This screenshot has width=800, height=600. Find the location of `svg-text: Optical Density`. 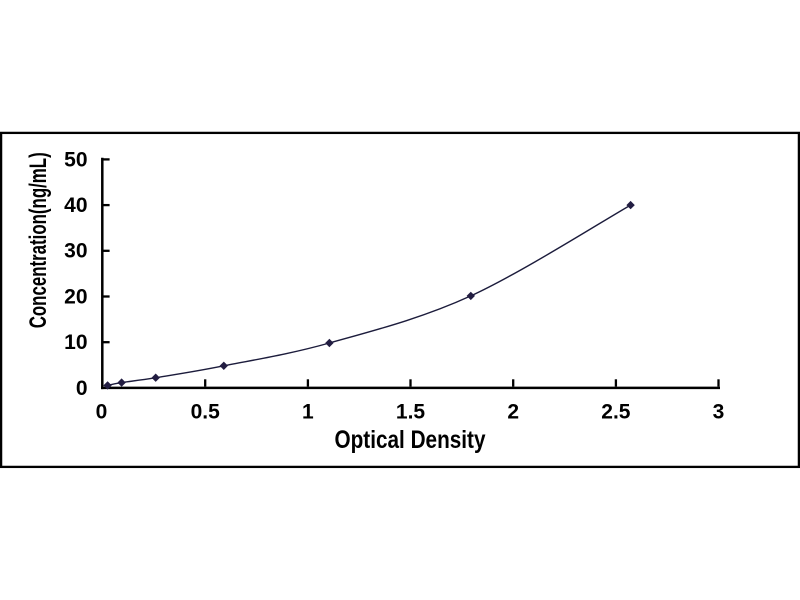

svg-text: Optical Density is located at coordinates (410, 440).